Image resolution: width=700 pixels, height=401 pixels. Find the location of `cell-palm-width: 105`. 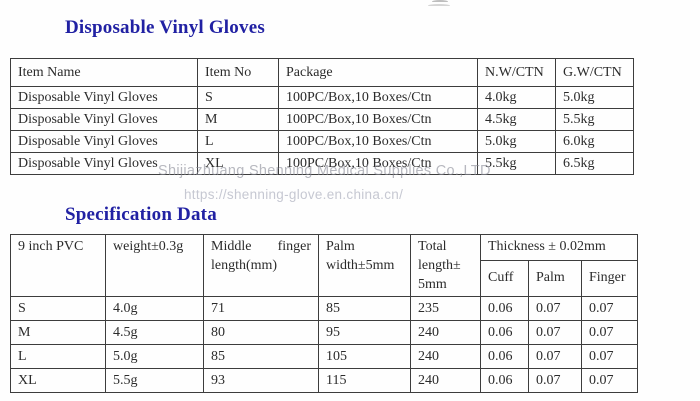

cell-palm-width: 105 is located at coordinates (364, 356).